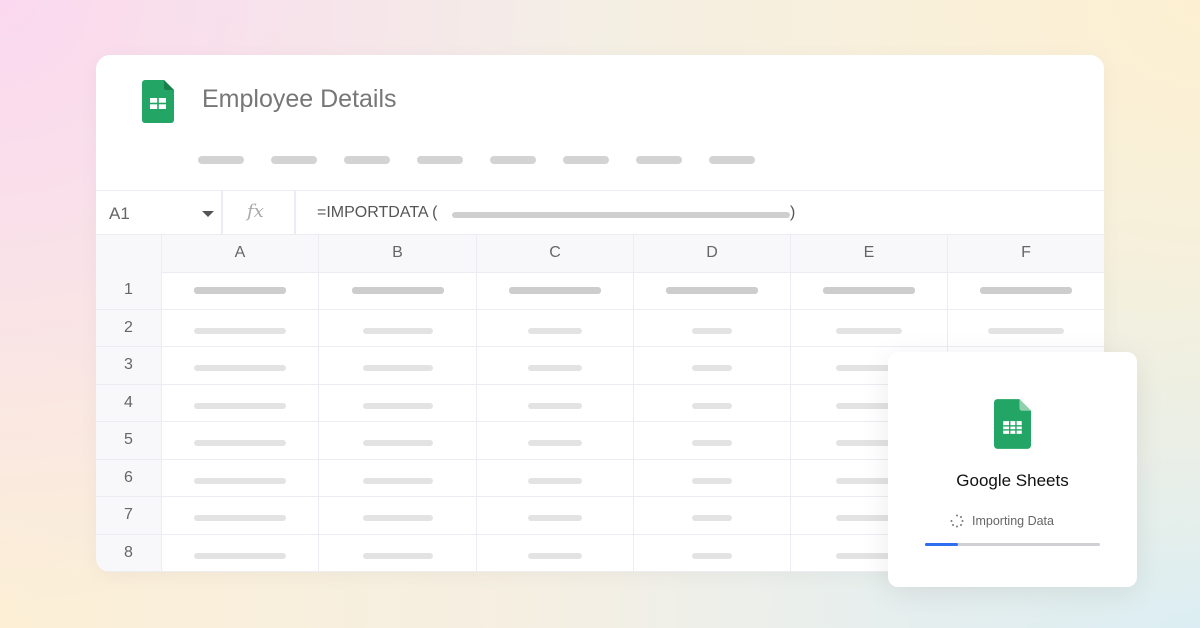  What do you see at coordinates (377, 212) in the screenshot?
I see `formula-input: =IMPORTDATA (` at bounding box center [377, 212].